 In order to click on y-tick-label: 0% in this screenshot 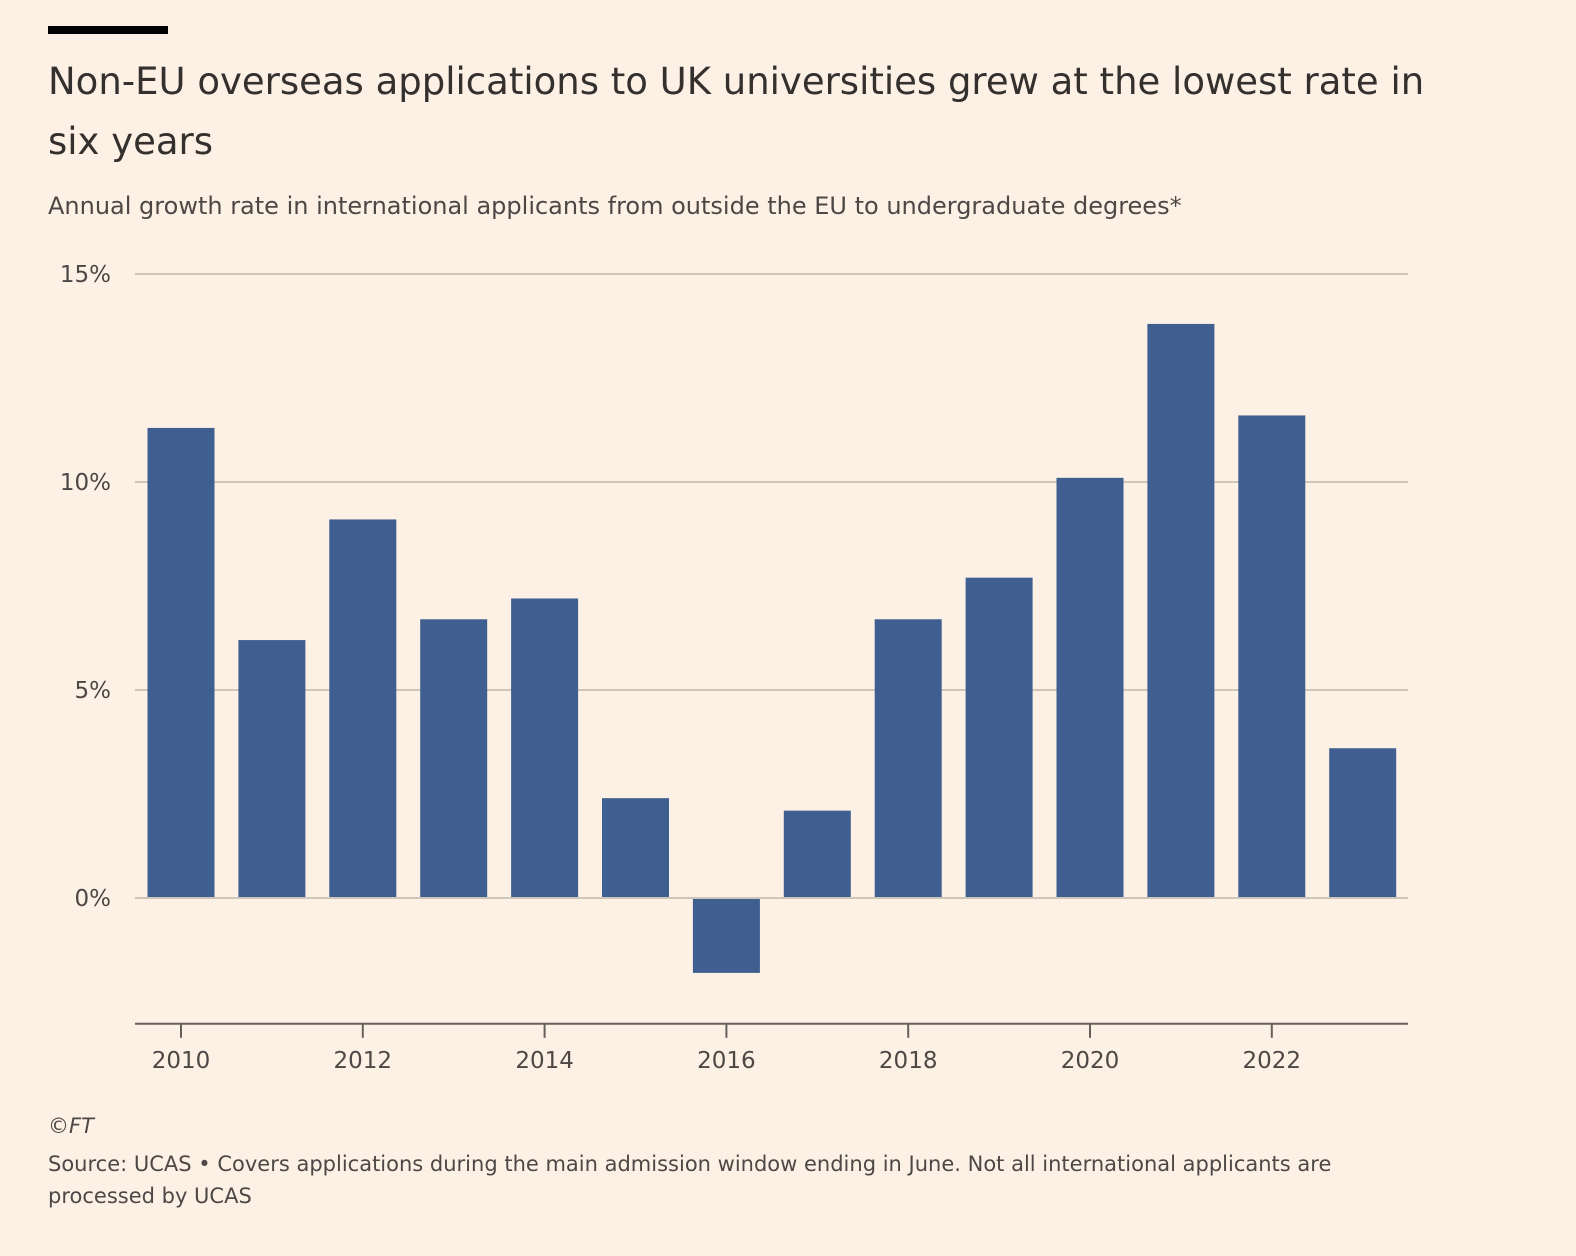, I will do `click(93, 899)`.